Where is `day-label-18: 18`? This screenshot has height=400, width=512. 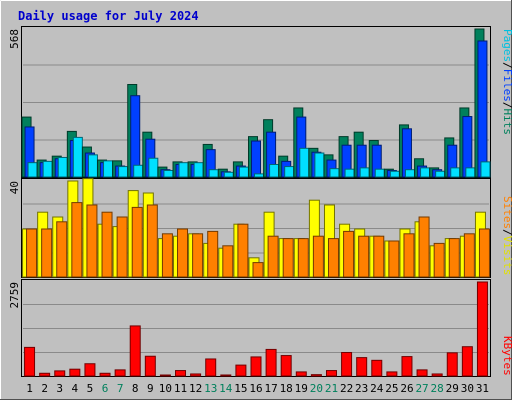 day-label-18: 18 is located at coordinates (286, 388).